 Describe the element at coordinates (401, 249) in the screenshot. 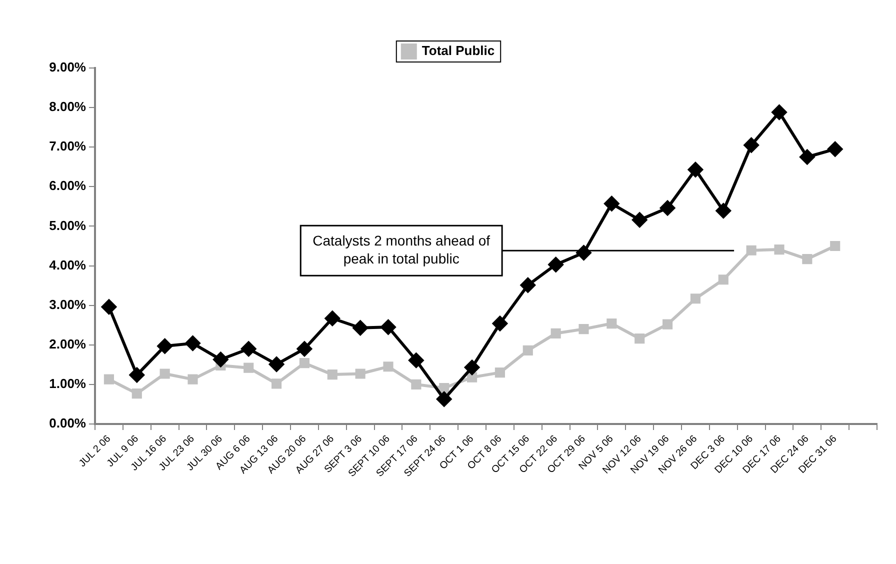

I see `annotation: Catalysts 2 months ahead of peak in total public` at that location.